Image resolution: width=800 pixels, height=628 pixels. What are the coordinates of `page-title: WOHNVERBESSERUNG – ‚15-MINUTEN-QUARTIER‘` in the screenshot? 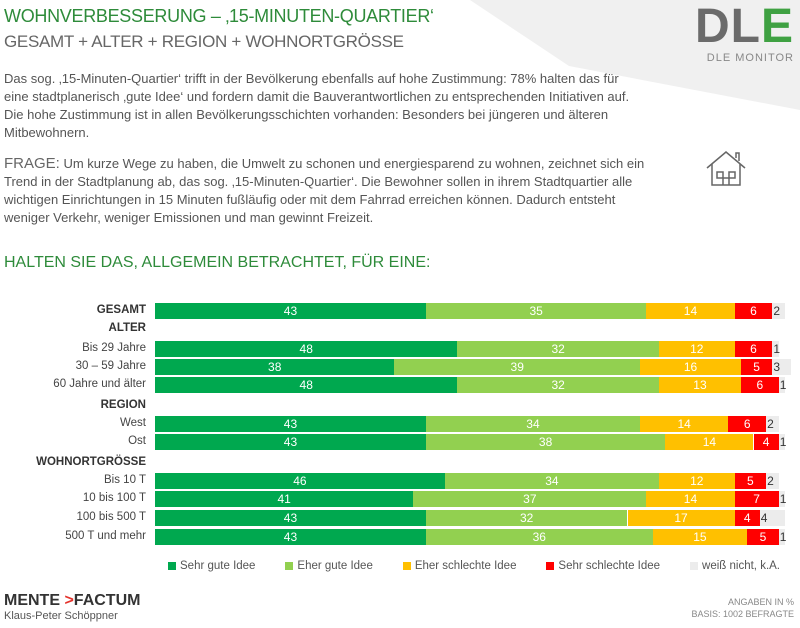 It's located at (219, 16).